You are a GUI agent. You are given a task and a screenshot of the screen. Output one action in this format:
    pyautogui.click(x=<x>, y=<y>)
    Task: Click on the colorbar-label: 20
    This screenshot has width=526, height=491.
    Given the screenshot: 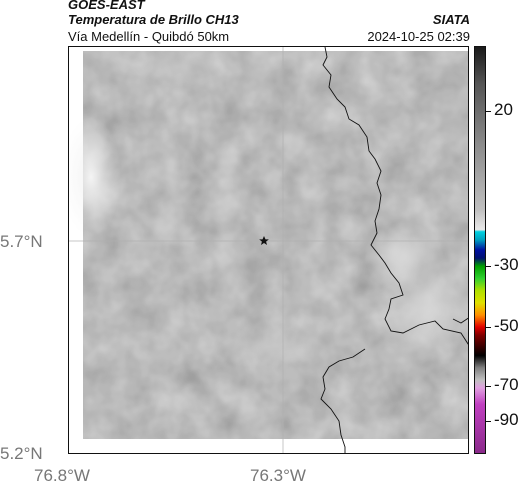 What is the action you would take?
    pyautogui.click(x=503, y=109)
    